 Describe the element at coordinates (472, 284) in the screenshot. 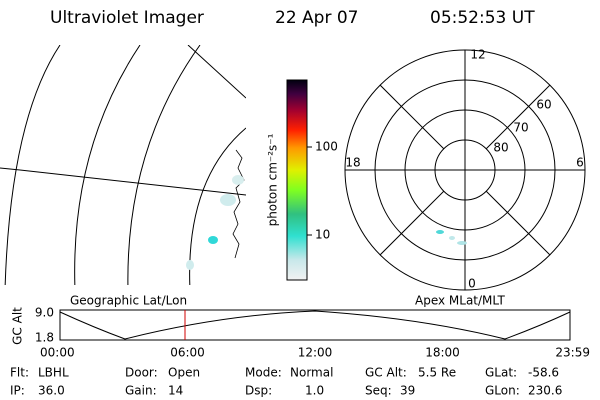

I see `clock-label: 0` at that location.